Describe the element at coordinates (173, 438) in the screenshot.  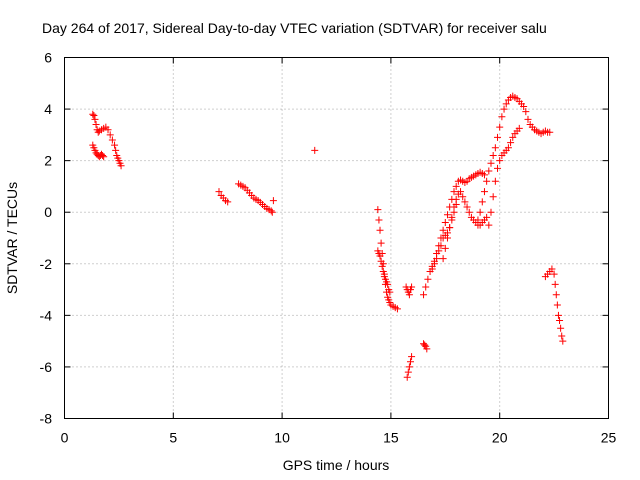
I see `x-tick-label: 5` at that location.